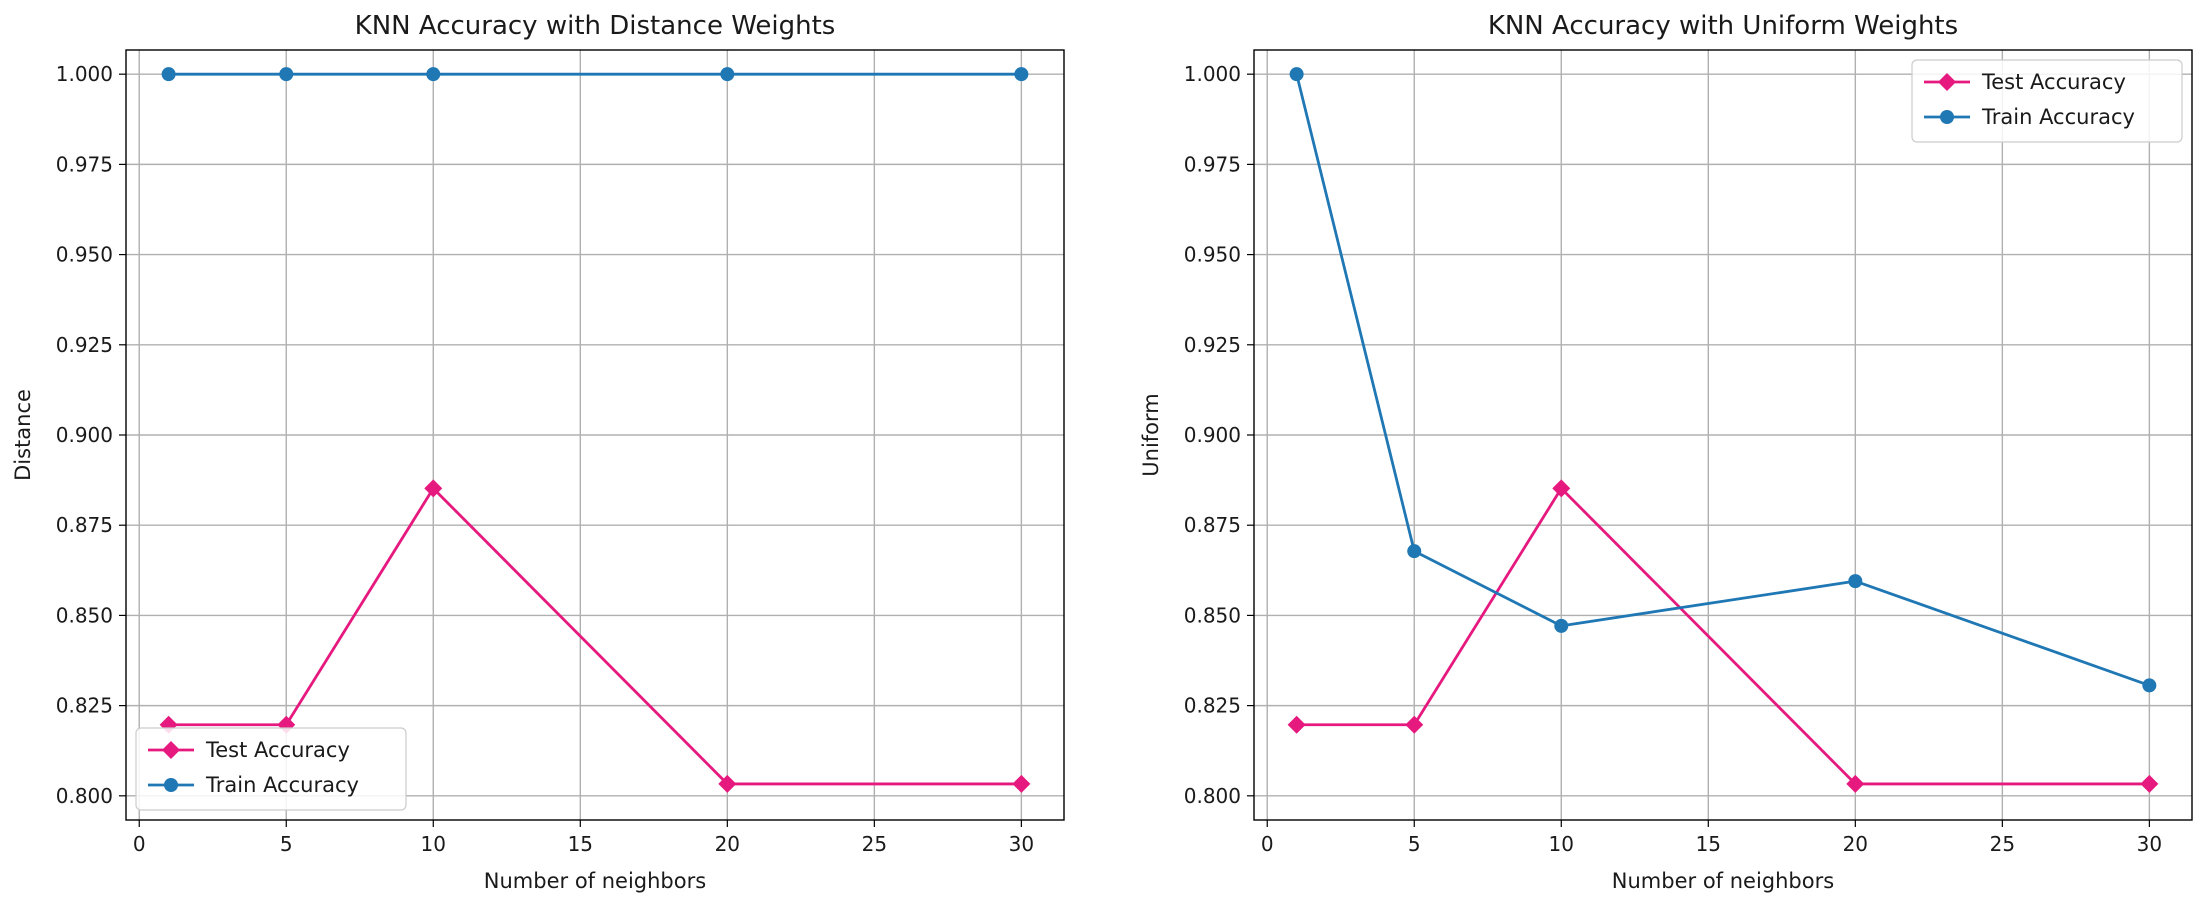 This screenshot has height=906, width=2205. Describe the element at coordinates (1723, 26) in the screenshot. I see `chart-title: KNN Accuracy with Uniform Weights` at that location.